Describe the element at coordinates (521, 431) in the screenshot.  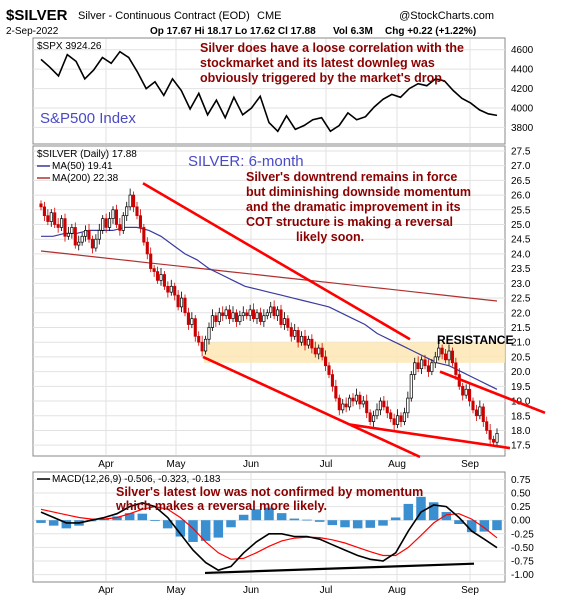
I see `silver-tick-label: 18.0` at that location.